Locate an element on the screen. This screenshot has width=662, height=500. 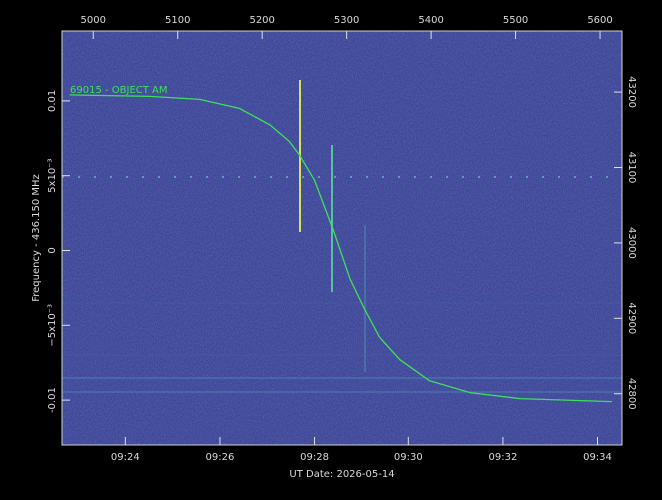
x-top-tick-label: 5000 is located at coordinates (93, 20).